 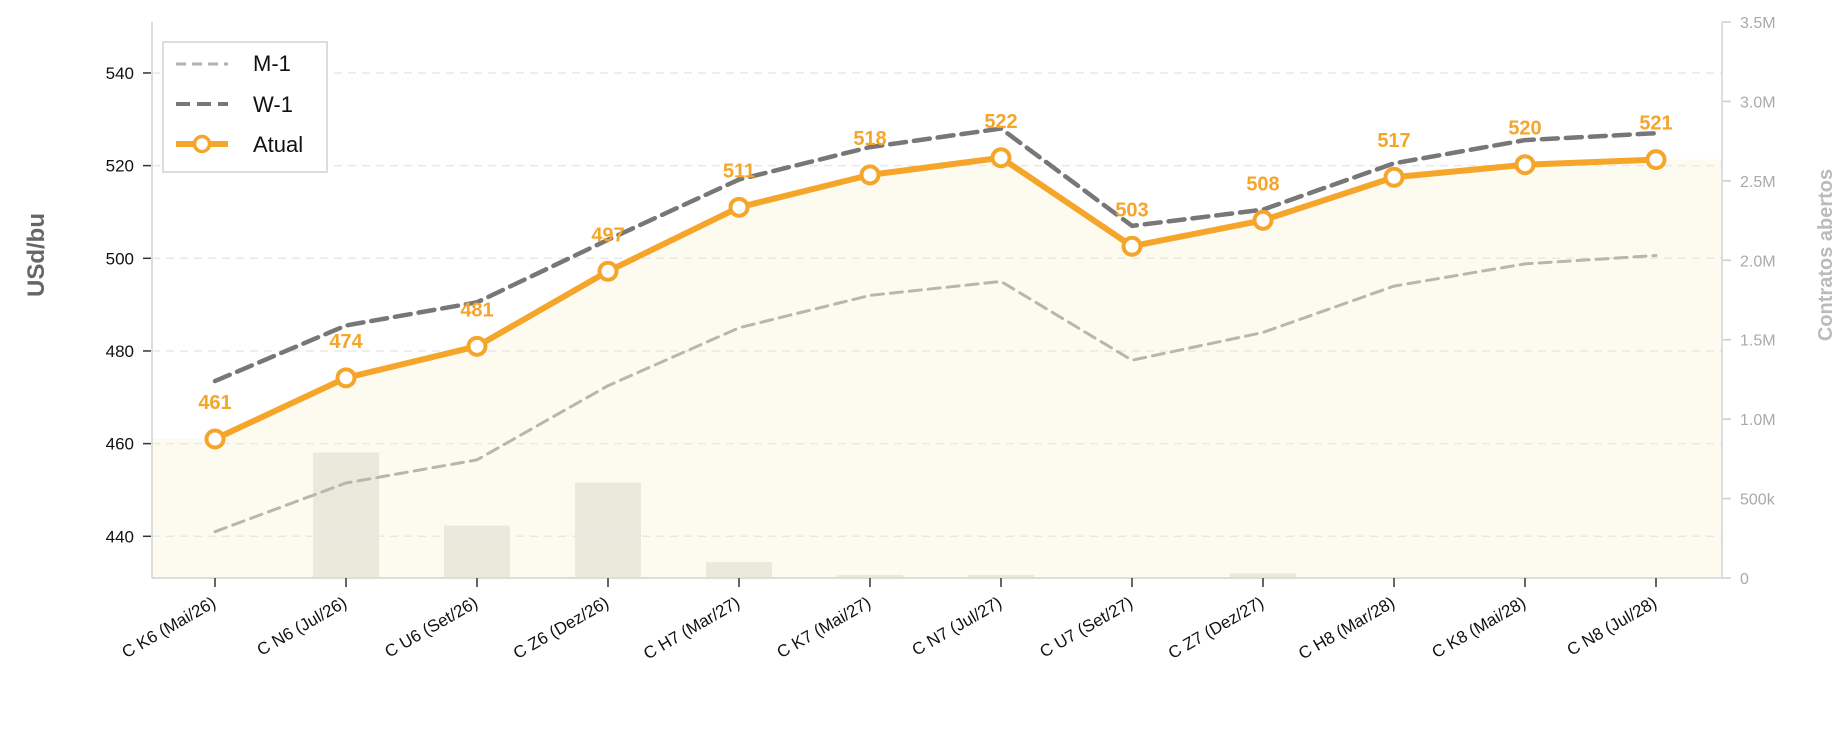 What do you see at coordinates (1655, 124) in the screenshot?
I see `data-label: 521` at bounding box center [1655, 124].